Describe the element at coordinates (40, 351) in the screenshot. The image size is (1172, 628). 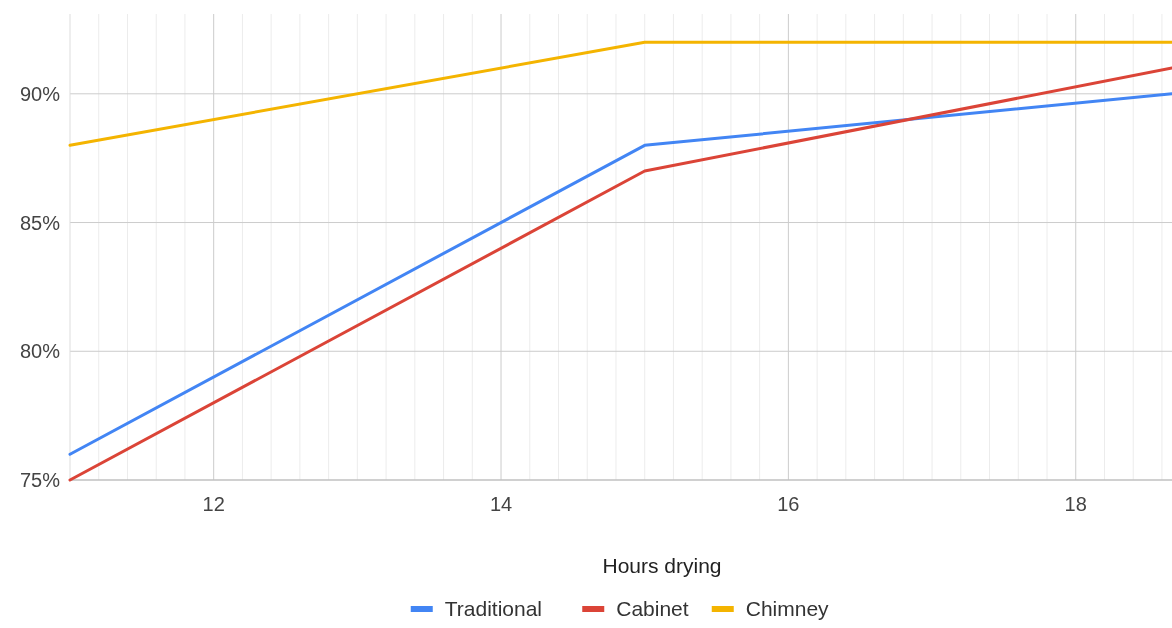
I see `y-tick-label: 80%` at that location.